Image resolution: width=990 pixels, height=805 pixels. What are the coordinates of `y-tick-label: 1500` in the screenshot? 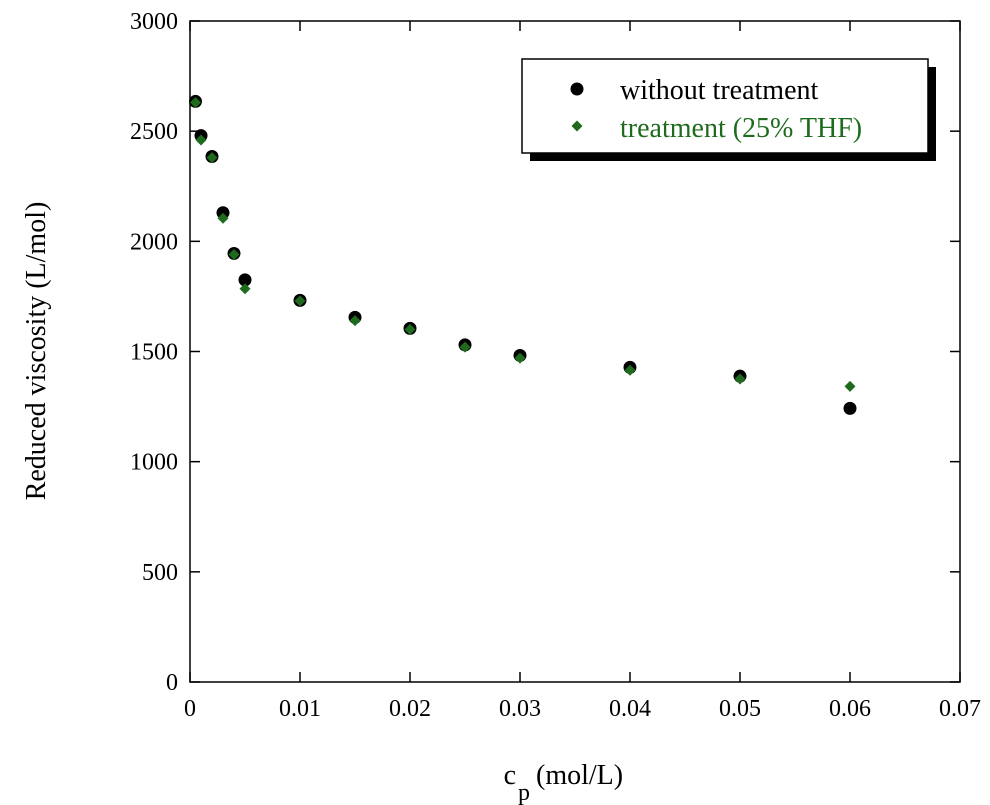 It's located at (154, 353).